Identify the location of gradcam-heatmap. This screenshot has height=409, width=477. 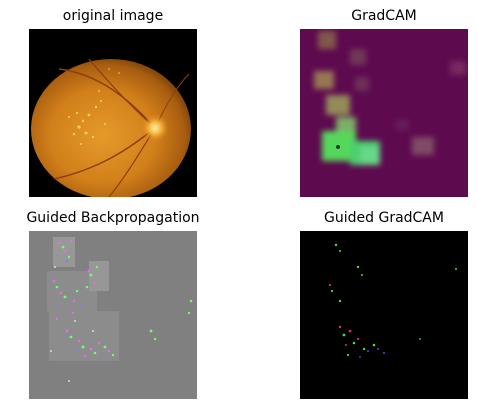
(384, 113).